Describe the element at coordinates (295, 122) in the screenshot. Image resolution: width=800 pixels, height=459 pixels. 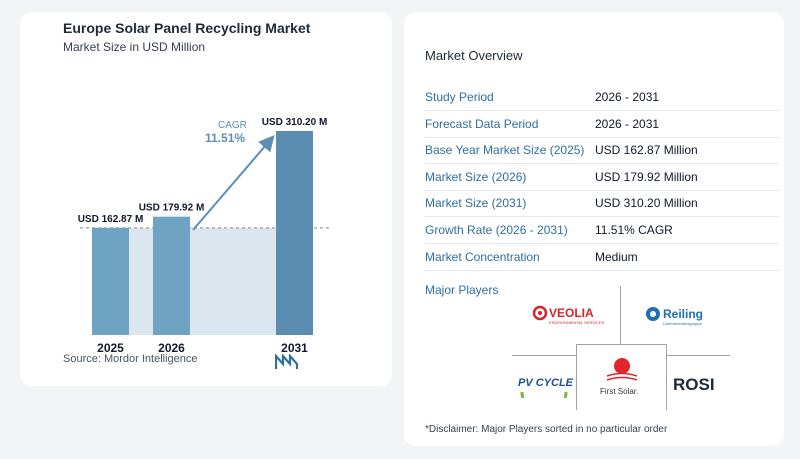
I see `data-label: USD 310.20 M` at that location.